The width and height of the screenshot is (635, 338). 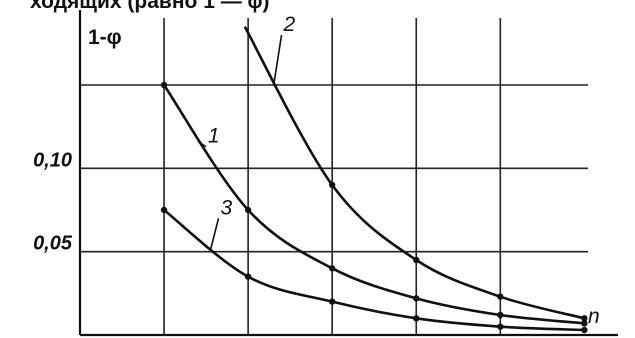 I want to click on curve-label-1: 1, so click(x=214, y=136).